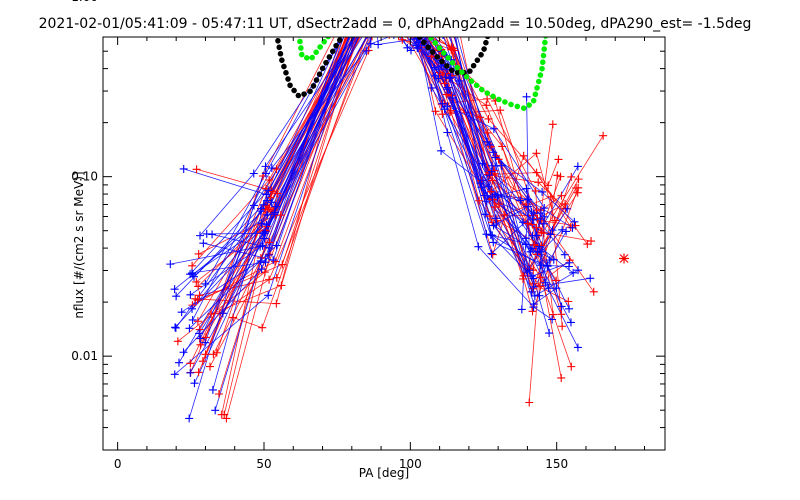 The height and width of the screenshot is (500, 800). Describe the element at coordinates (84, 177) in the screenshot. I see `y-tick-label: 0.10` at that location.